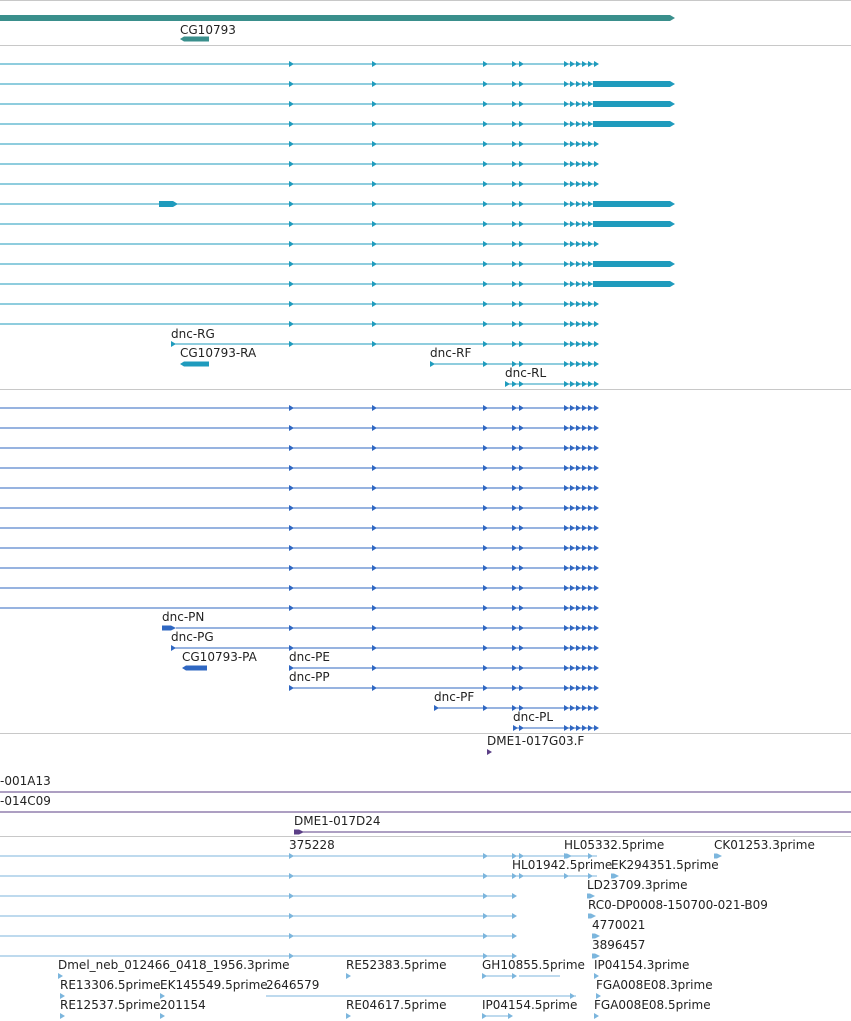 This screenshot has width=851, height=1021. Describe the element at coordinates (110, 1005) in the screenshot. I see `est-label-re12537: RE12537.5prime` at that location.